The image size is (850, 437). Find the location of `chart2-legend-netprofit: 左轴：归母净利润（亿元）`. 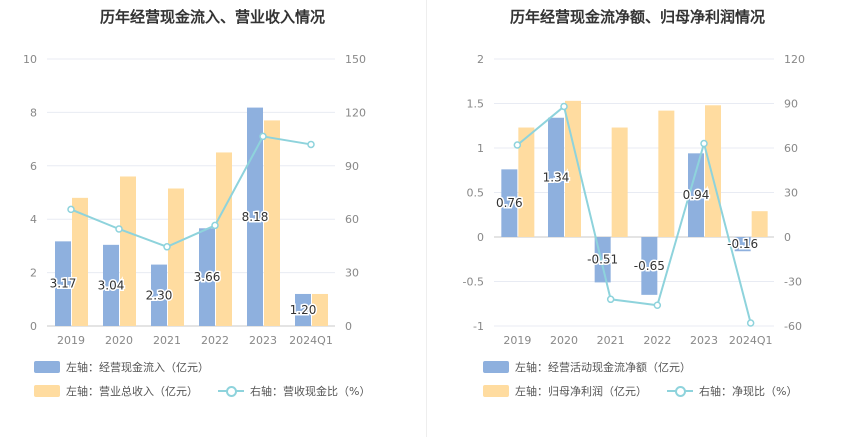

chart2-legend-netprofit: 左轴：归母净利润（亿元） is located at coordinates (565, 391).